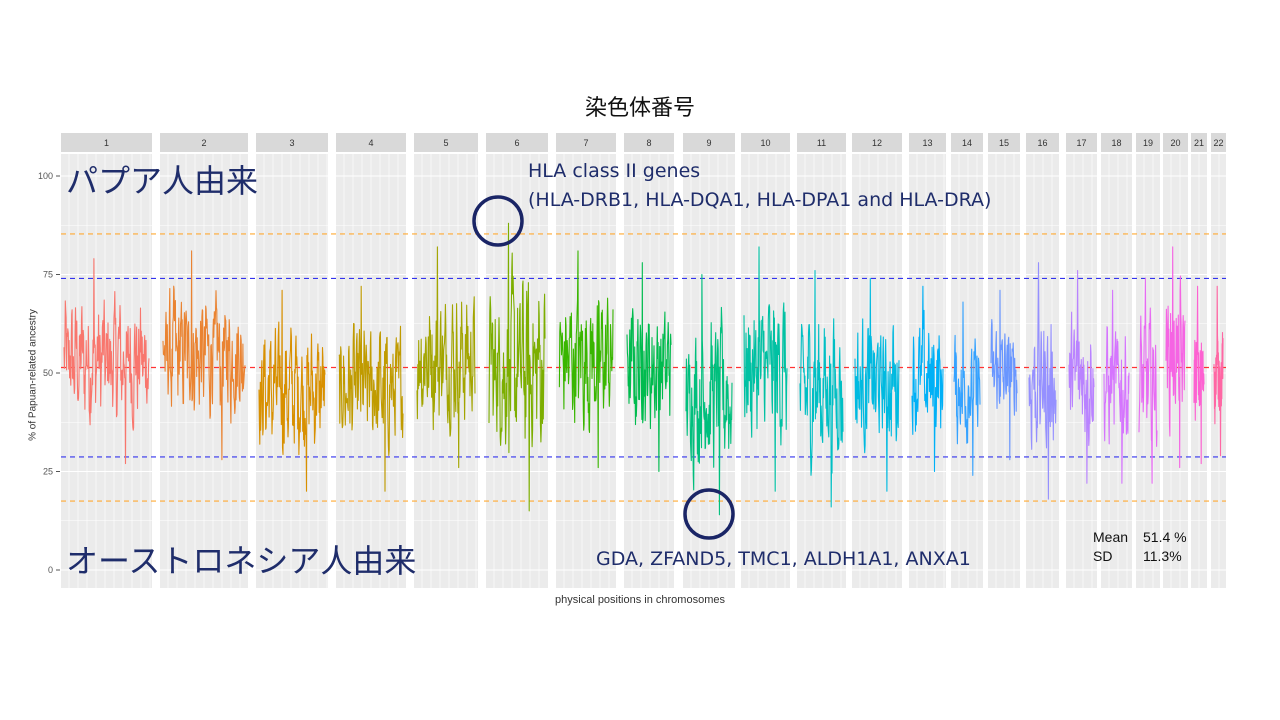 Image resolution: width=1280 pixels, height=720 pixels. I want to click on facet-label-9: 9, so click(708, 143).